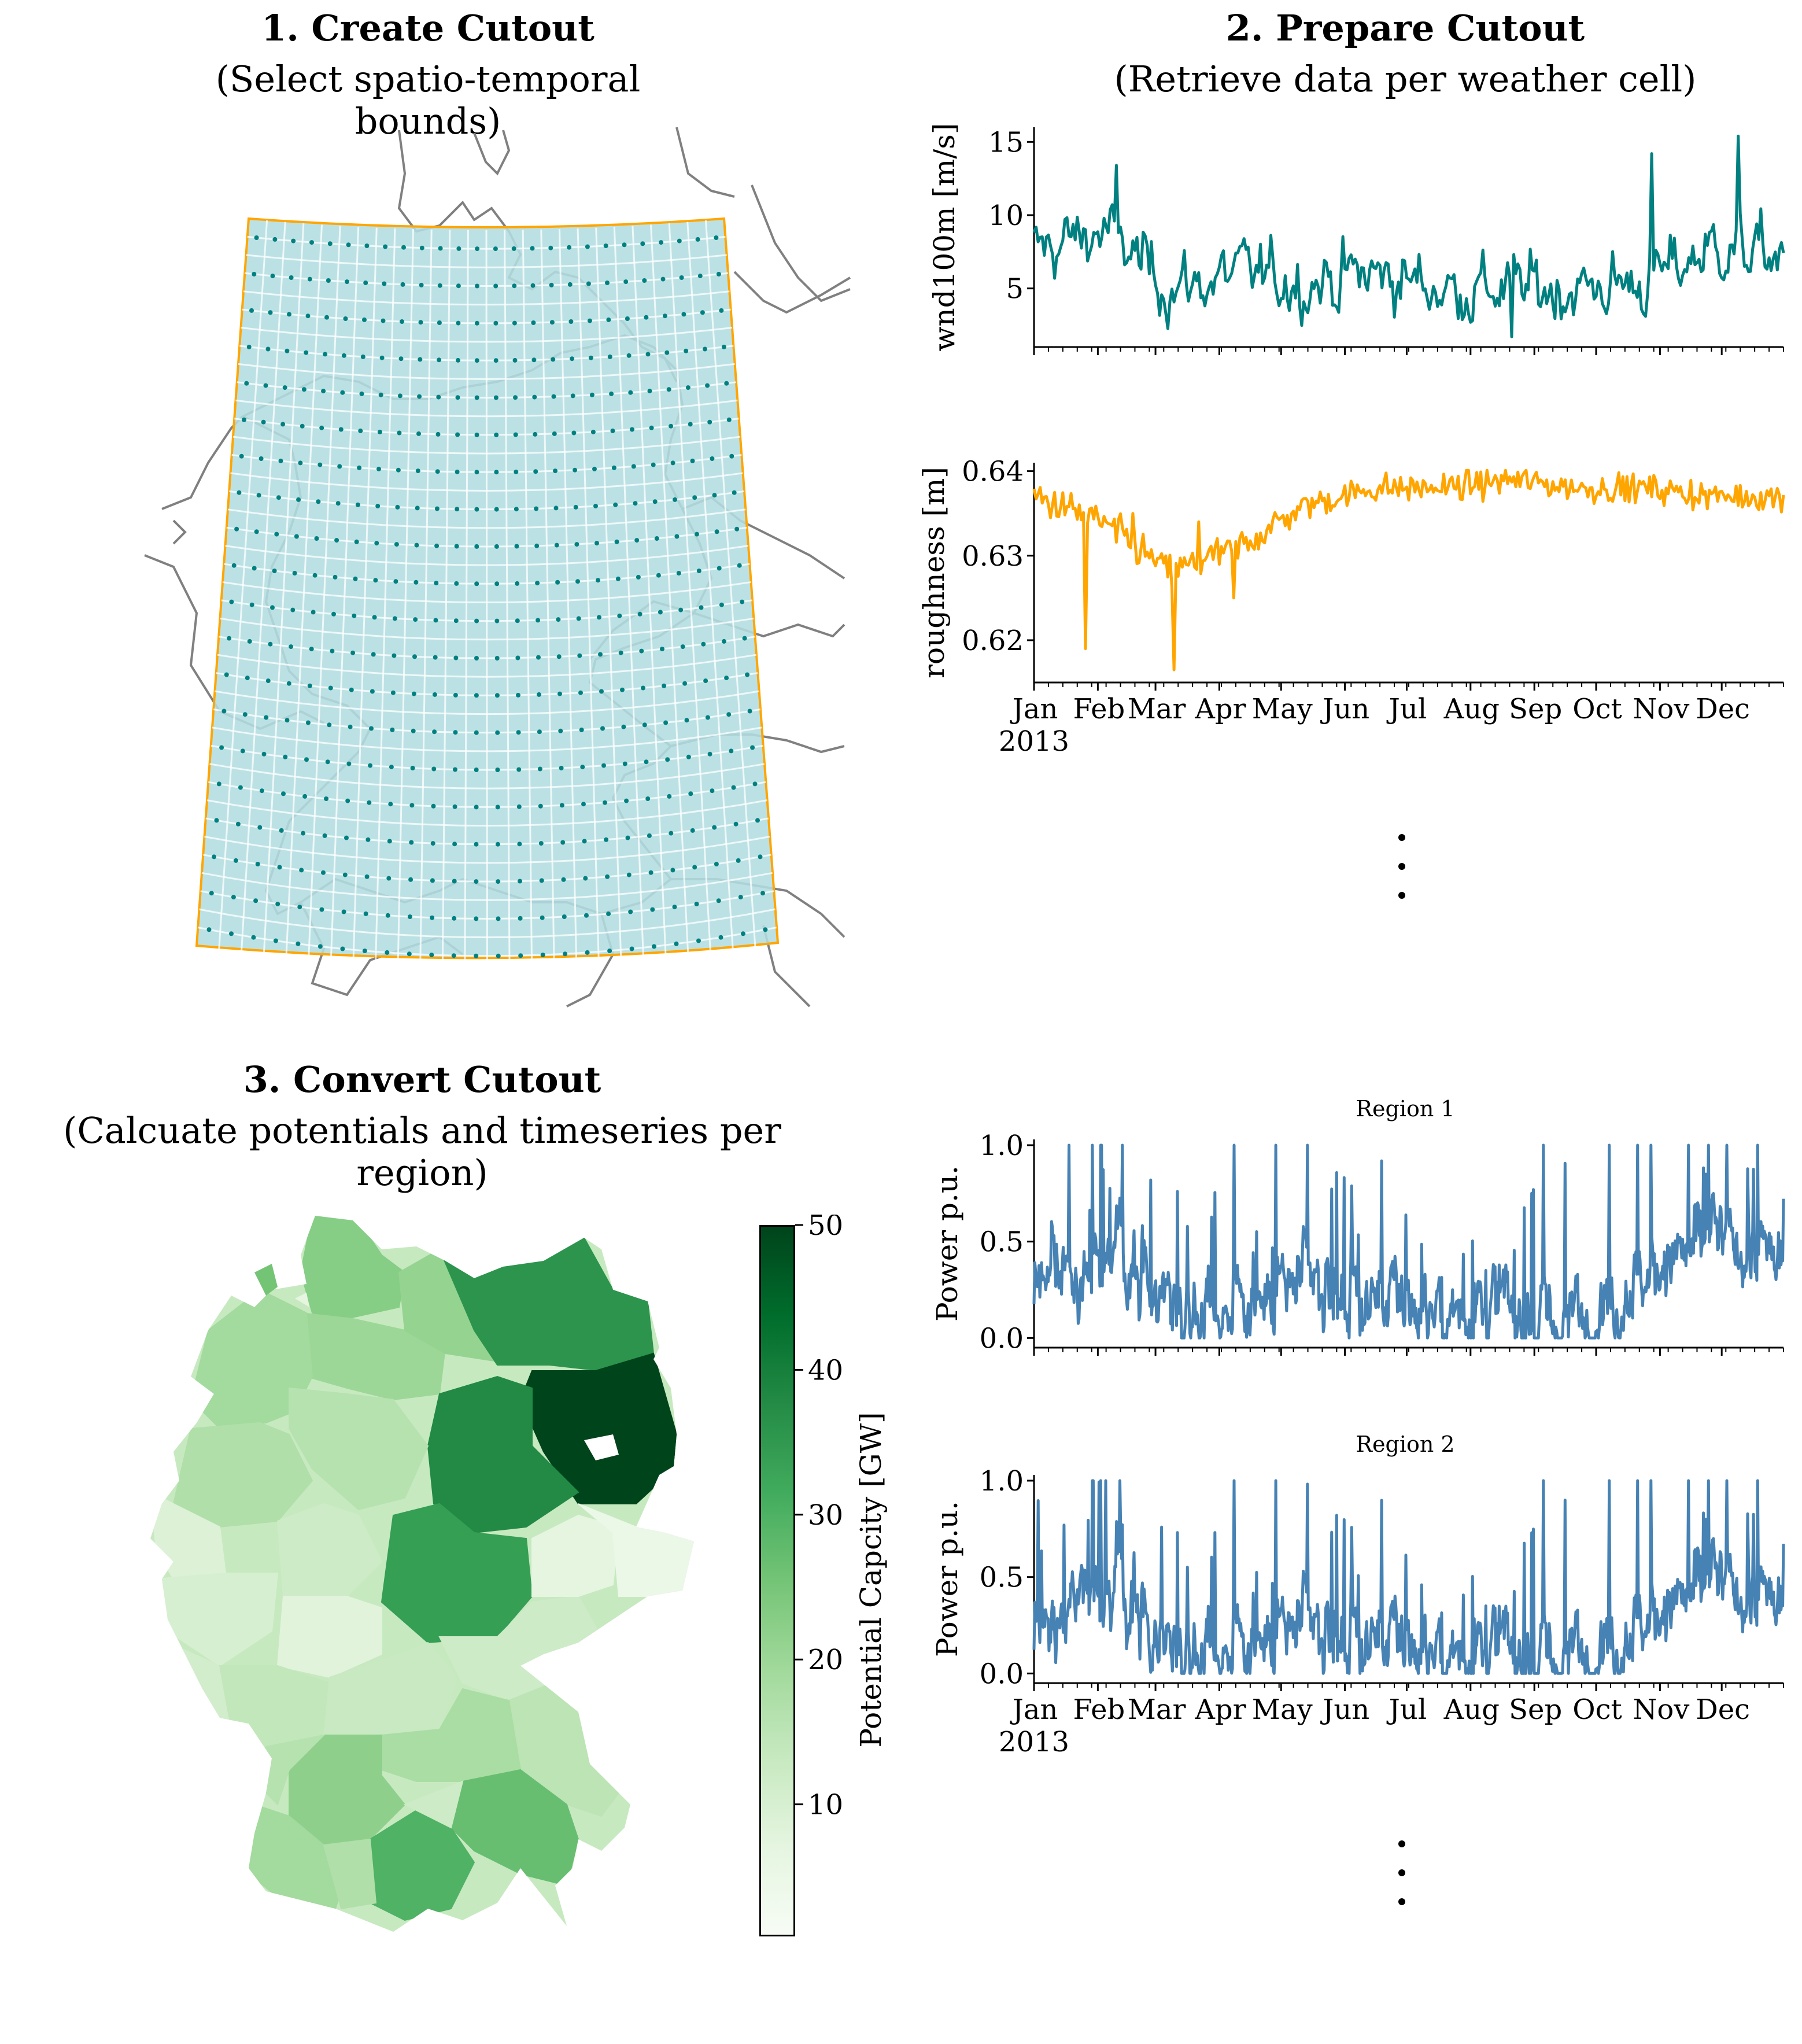 This screenshot has height=2044, width=1802. What do you see at coordinates (993, 641) in the screenshot?
I see `y-tick-label: 0.62` at bounding box center [993, 641].